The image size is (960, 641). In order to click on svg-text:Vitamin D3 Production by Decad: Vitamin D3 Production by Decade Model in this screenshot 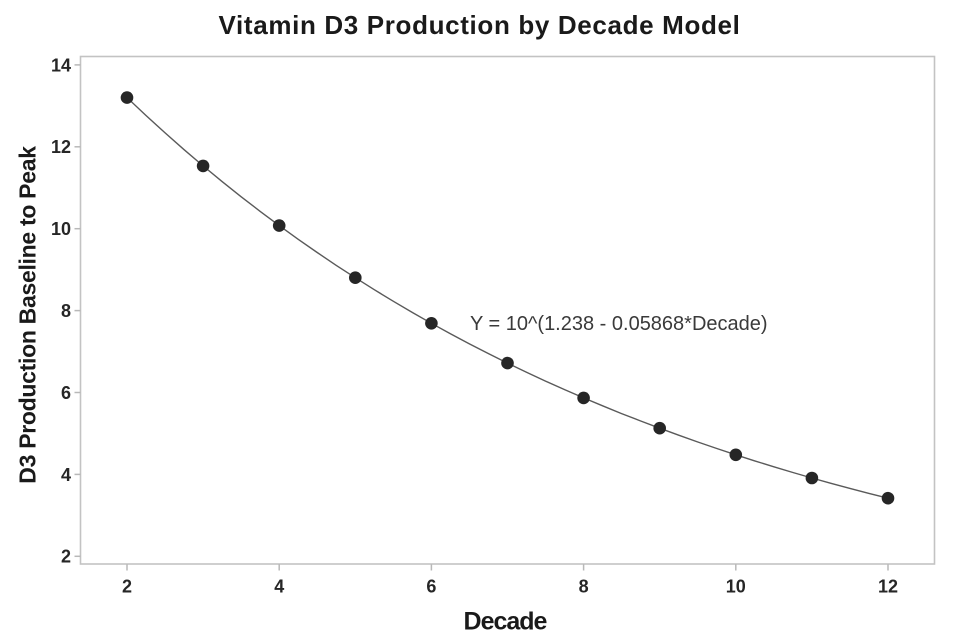, I will do `click(480, 25)`.